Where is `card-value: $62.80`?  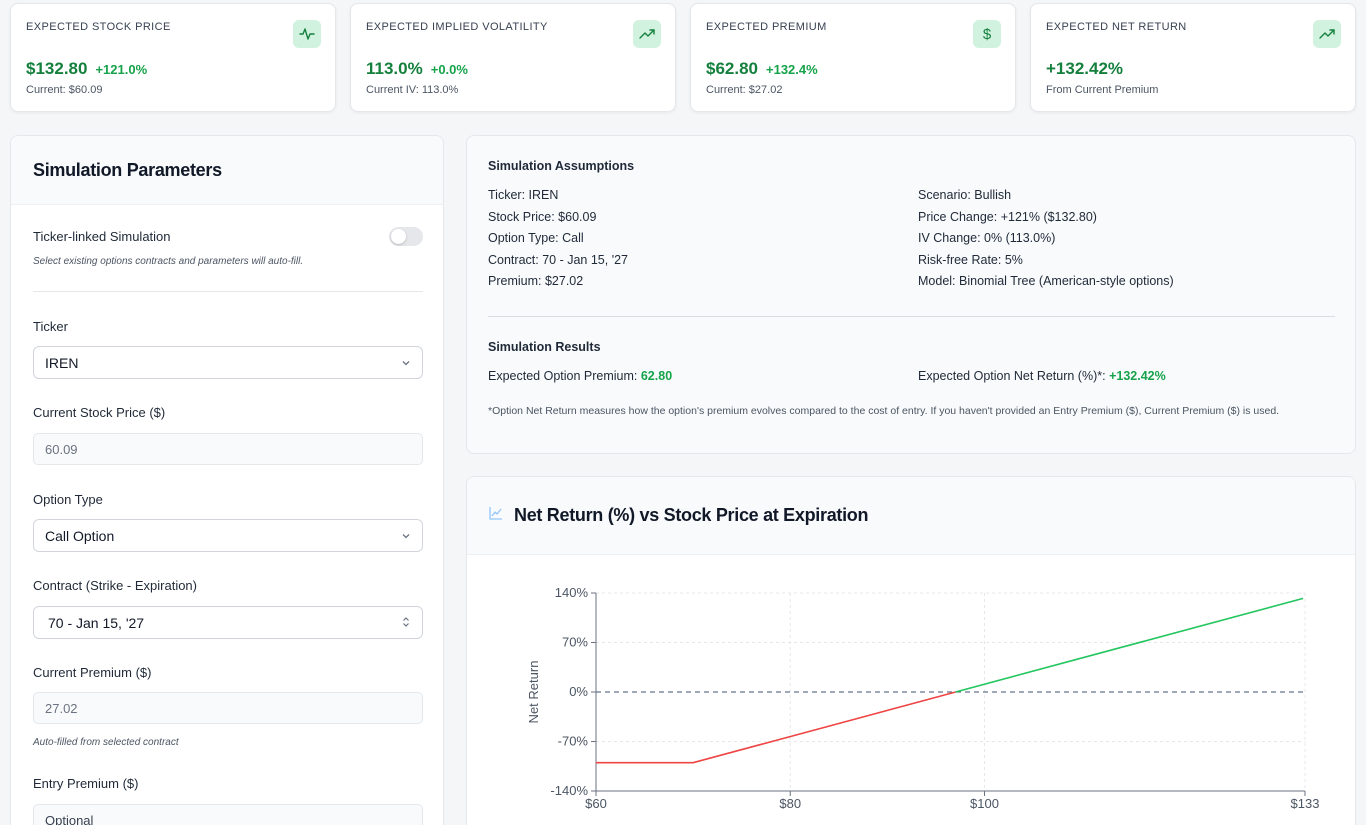 card-value: $62.80 is located at coordinates (732, 68).